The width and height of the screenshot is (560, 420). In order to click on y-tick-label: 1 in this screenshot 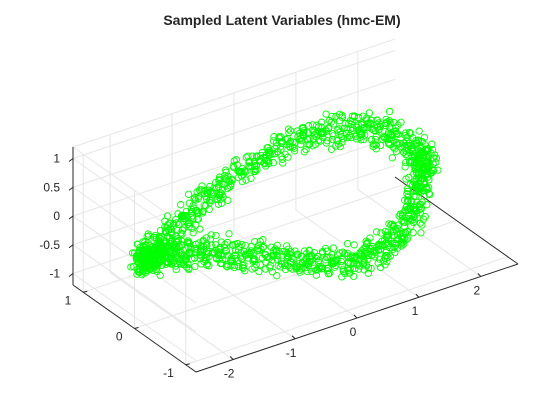, I will do `click(68, 300)`.